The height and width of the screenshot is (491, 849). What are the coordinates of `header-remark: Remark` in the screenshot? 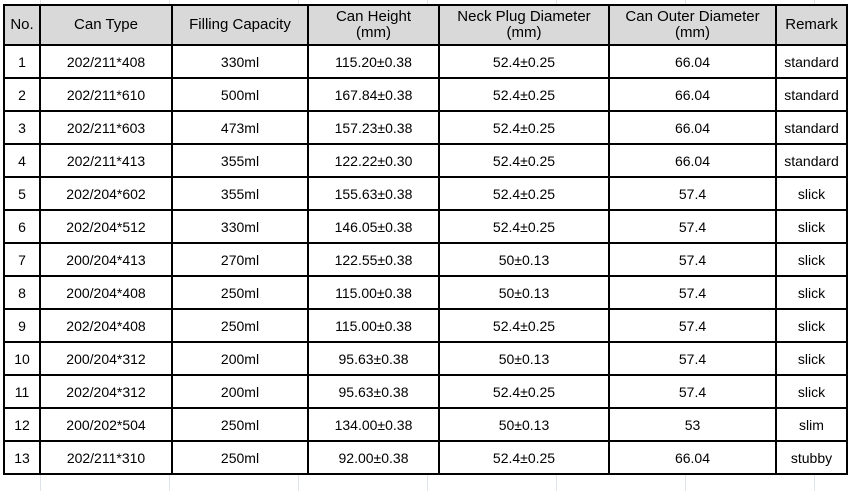 It's located at (811, 25).